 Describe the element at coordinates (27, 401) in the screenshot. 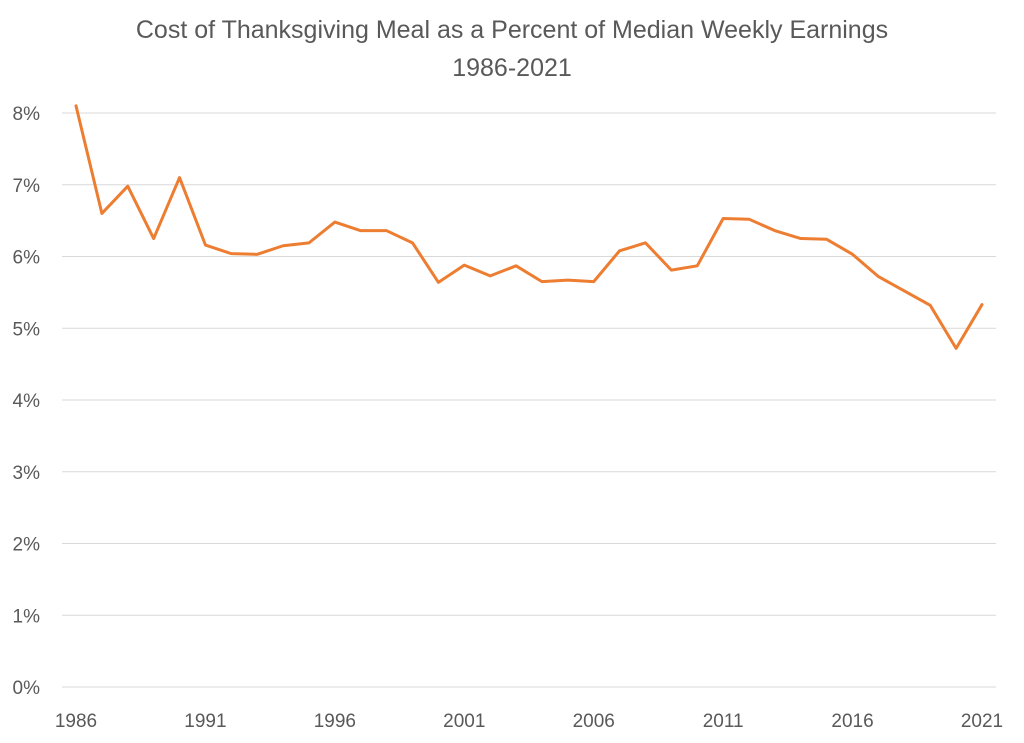

I see `y-tick-label: 4%` at that location.